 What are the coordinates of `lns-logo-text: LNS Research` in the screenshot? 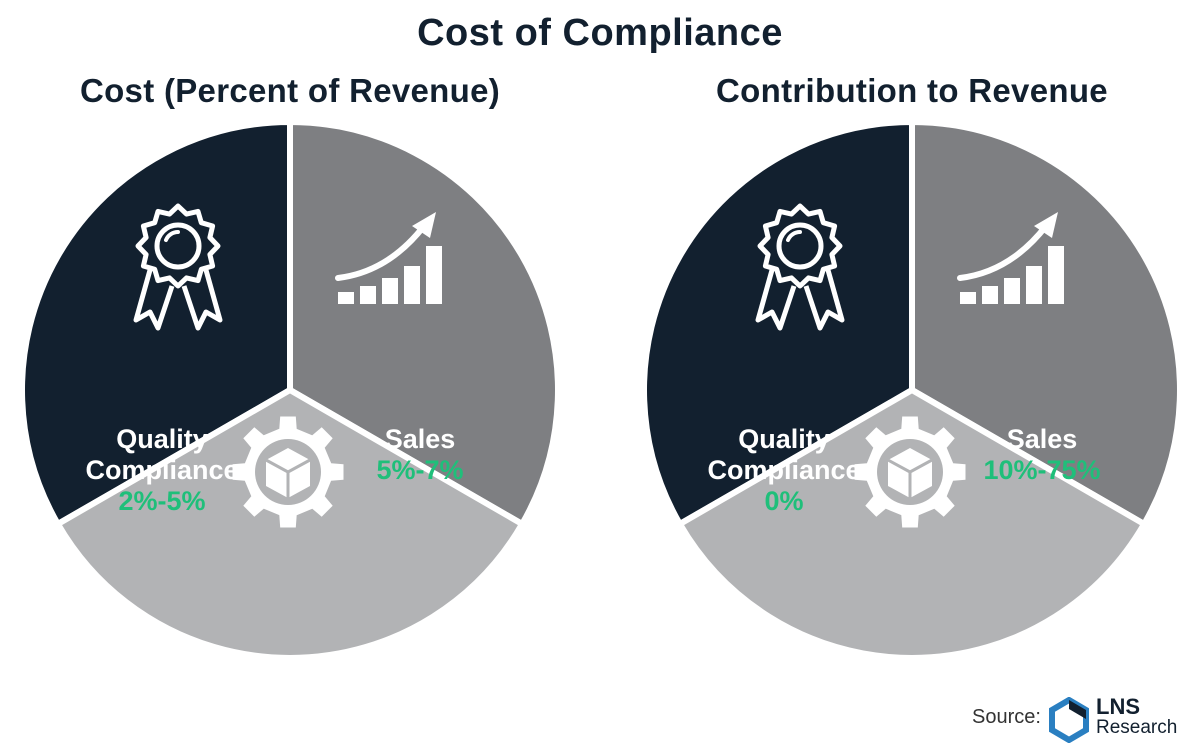 It's located at (1137, 716).